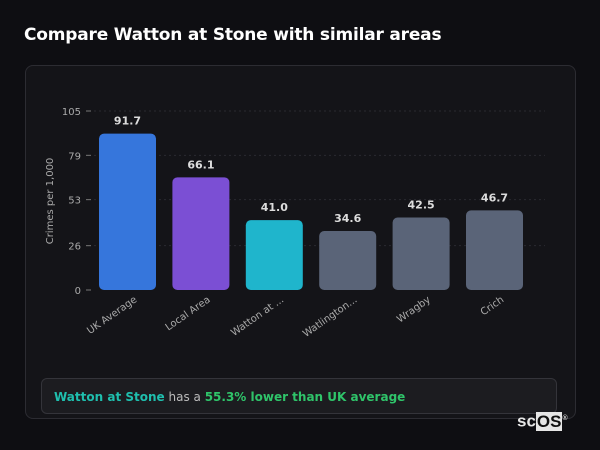 This screenshot has height=450, width=600. What do you see at coordinates (74, 247) in the screenshot?
I see `y-tick-label: 26` at bounding box center [74, 247].